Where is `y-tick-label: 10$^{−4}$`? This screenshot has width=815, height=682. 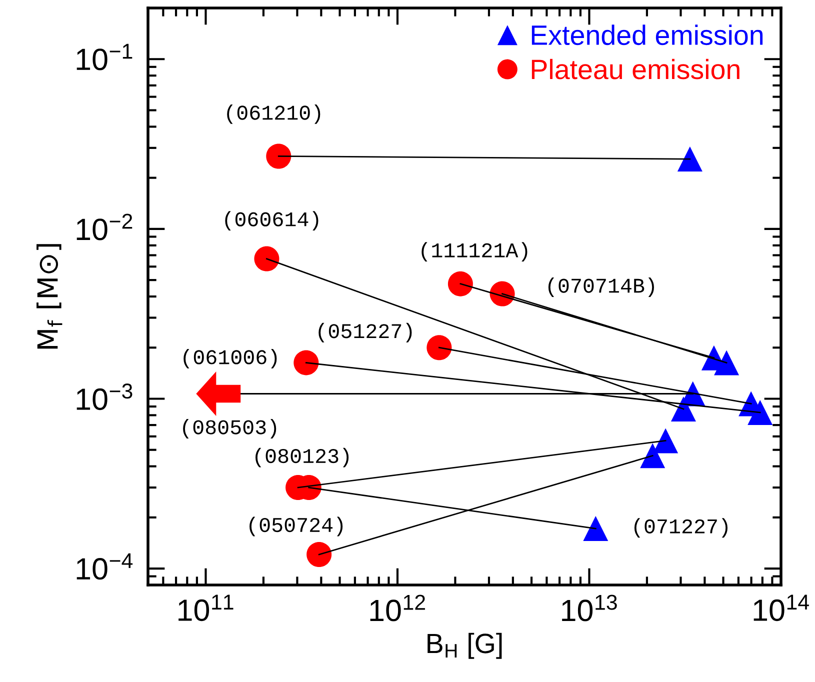 y-tick-label: 10$^{−4}$ is located at coordinates (104, 566).